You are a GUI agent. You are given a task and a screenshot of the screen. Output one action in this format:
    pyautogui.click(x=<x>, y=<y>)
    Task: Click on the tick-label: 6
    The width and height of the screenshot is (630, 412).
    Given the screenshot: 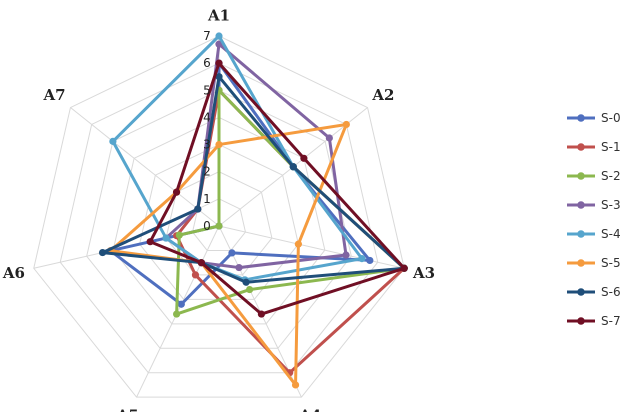 What is the action you would take?
    pyautogui.click(x=207, y=63)
    